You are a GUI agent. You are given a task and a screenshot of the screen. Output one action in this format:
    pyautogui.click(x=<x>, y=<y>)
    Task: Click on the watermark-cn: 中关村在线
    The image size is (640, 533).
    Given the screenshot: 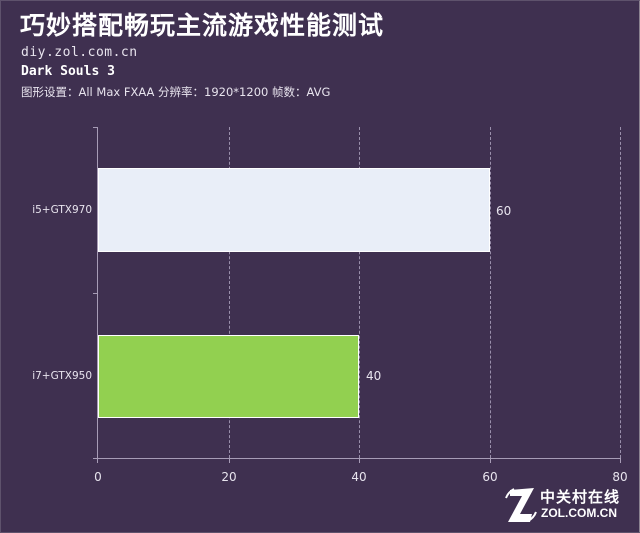 What is the action you would take?
    pyautogui.click(x=580, y=497)
    